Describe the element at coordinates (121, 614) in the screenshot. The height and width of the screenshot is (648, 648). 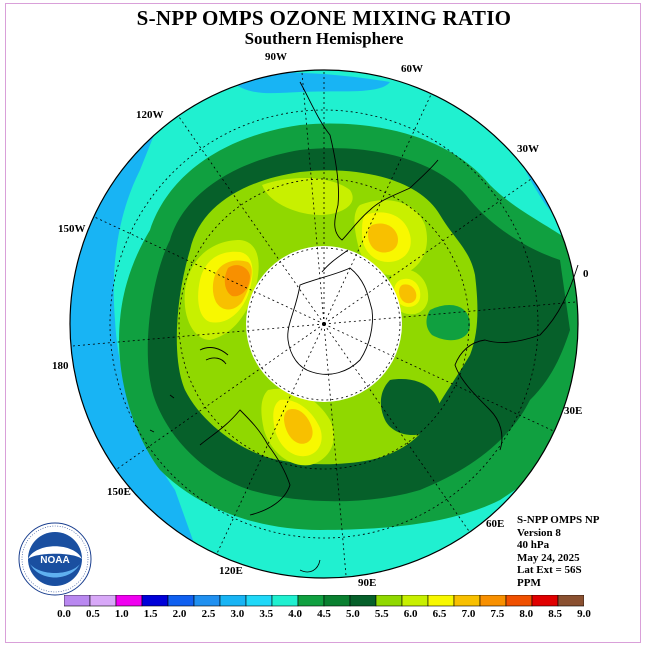
I see `colorbar-tick-label: 1.0` at that location.